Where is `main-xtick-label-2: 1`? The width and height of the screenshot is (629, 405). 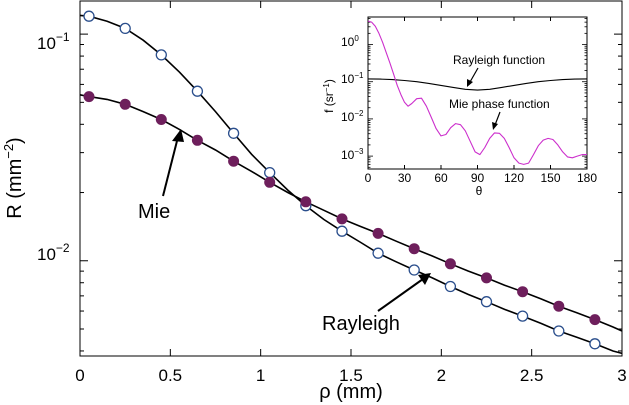 main-xtick-label-2: 1 is located at coordinates (260, 375).